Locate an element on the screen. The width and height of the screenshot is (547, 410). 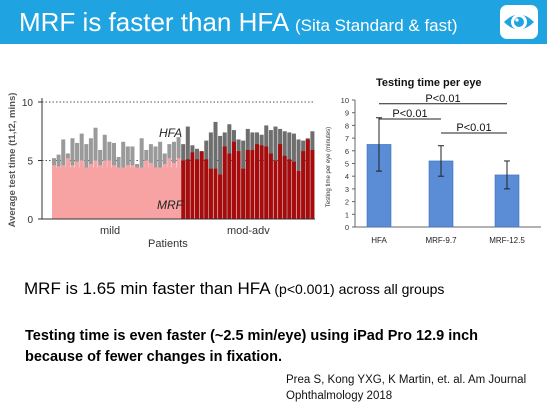
right-y-tick-label: 4 is located at coordinates (347, 176).